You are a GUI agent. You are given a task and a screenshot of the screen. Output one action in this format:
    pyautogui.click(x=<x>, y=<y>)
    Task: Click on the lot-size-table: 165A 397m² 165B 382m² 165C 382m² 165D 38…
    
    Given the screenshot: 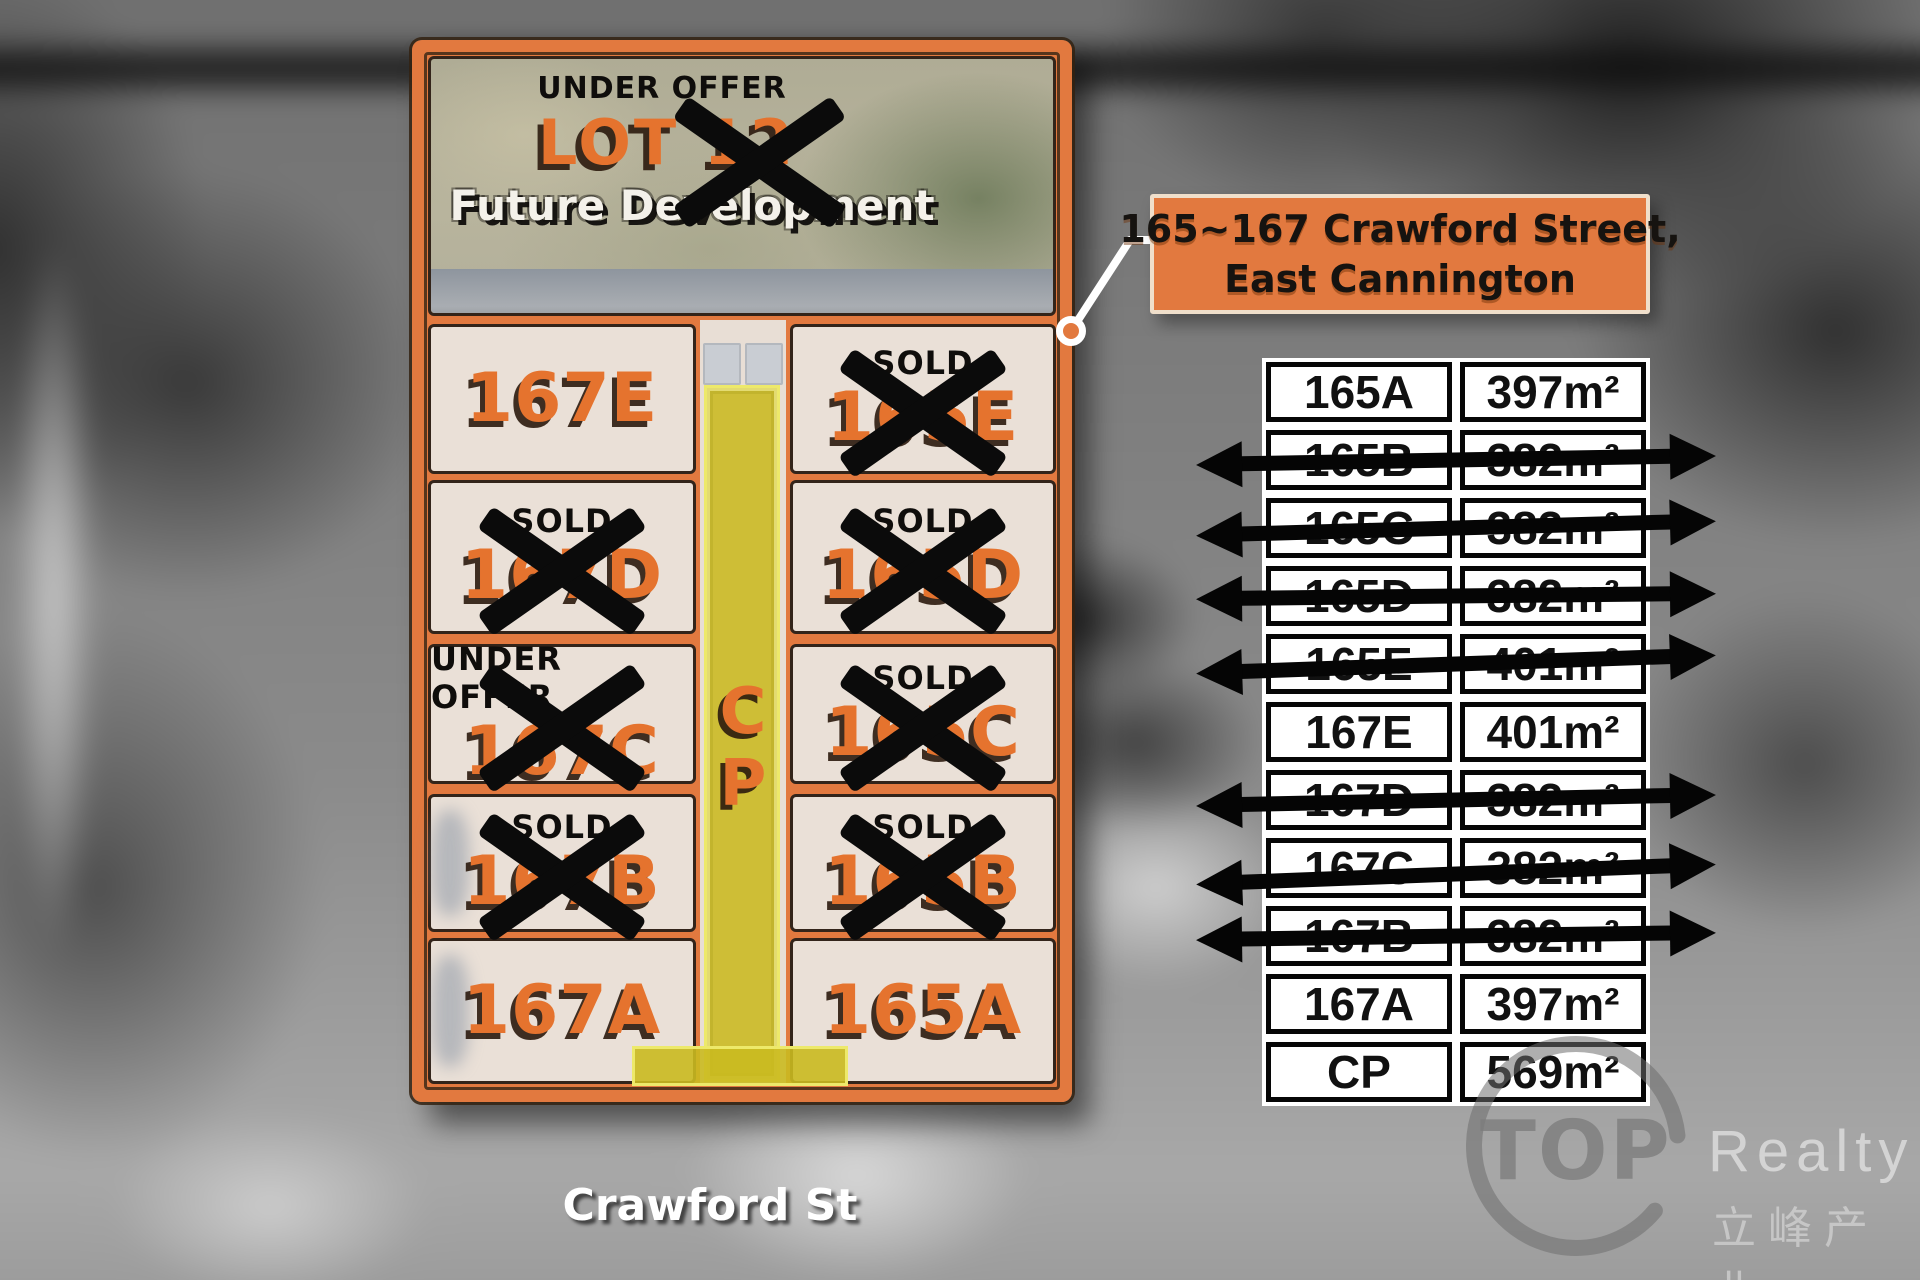 What is the action you would take?
    pyautogui.click(x=1456, y=732)
    